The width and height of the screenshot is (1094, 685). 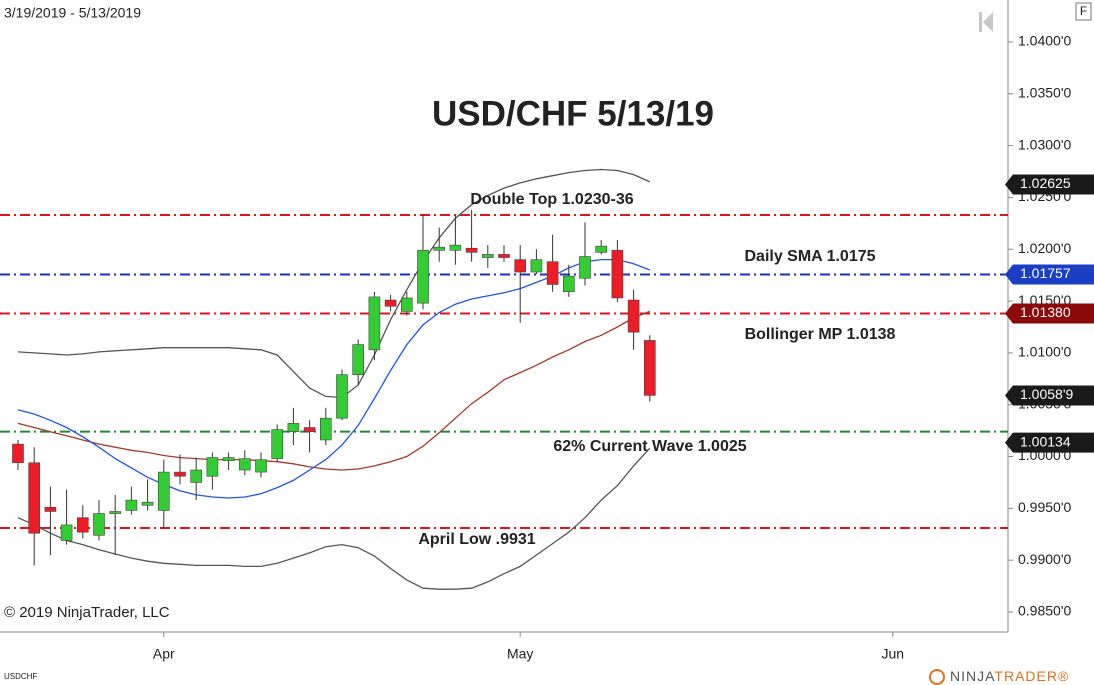 What do you see at coordinates (1044, 507) in the screenshot?
I see `y-tick-label: 0.9950'0` at bounding box center [1044, 507].